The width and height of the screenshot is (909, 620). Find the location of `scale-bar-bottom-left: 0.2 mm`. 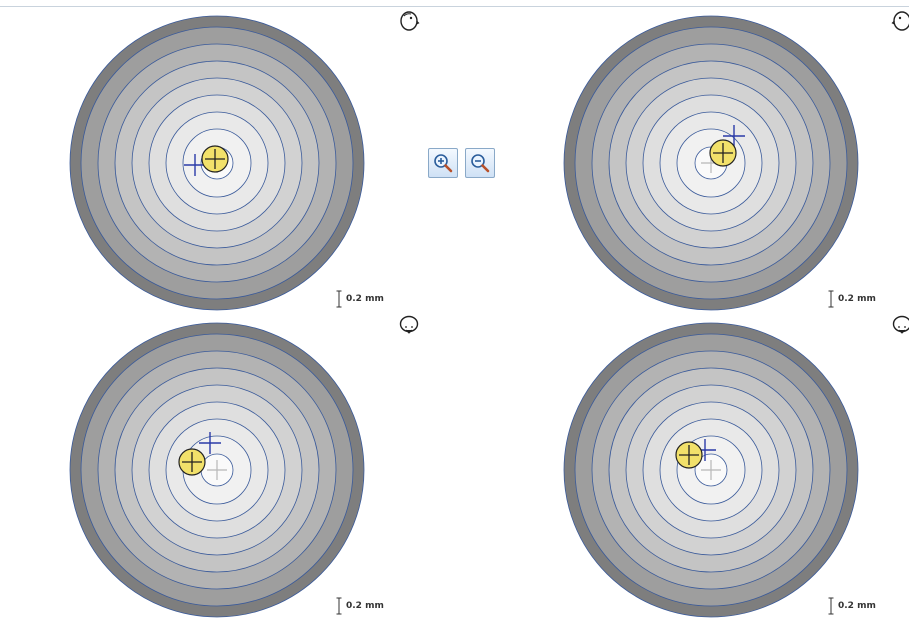

scale-bar-bottom-left: 0.2 mm is located at coordinates (360, 606).